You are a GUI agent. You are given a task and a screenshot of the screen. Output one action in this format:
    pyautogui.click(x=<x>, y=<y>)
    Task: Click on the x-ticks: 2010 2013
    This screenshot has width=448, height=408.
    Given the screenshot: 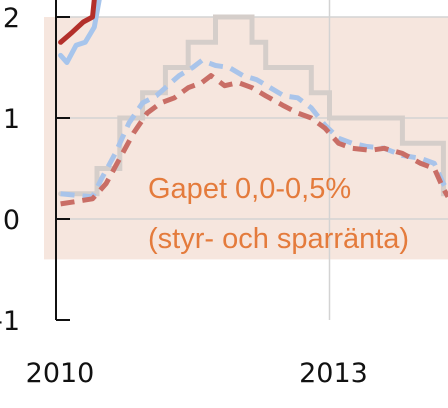 What is the action you would take?
    pyautogui.click(x=197, y=373)
    